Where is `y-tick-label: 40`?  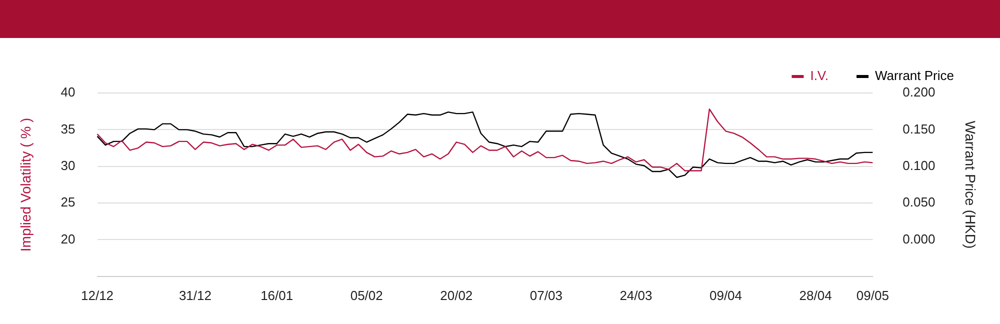 y-tick-label: 40 is located at coordinates (68, 92).